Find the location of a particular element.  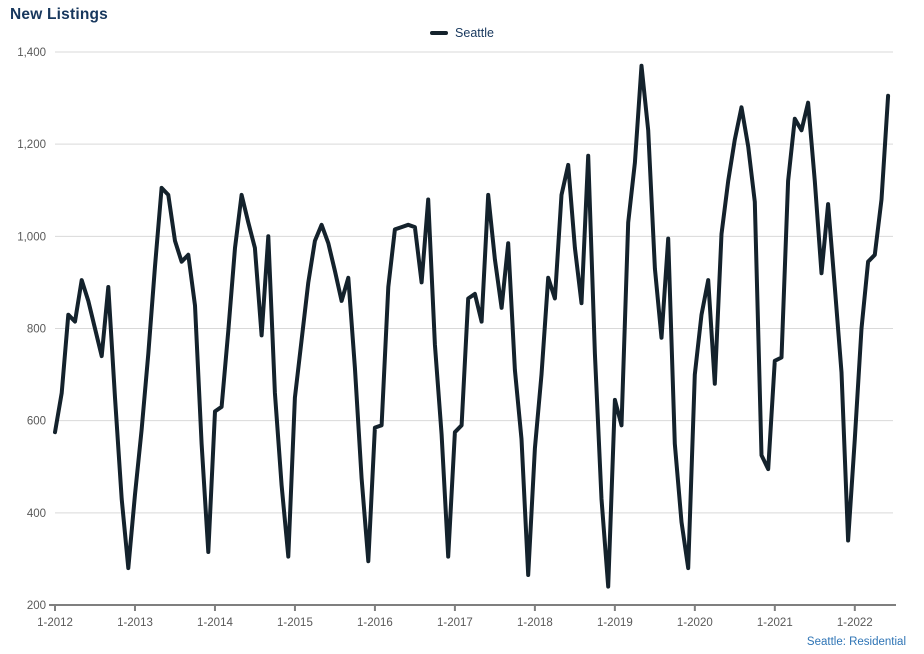

y-tick-label: 800 is located at coordinates (36, 330).